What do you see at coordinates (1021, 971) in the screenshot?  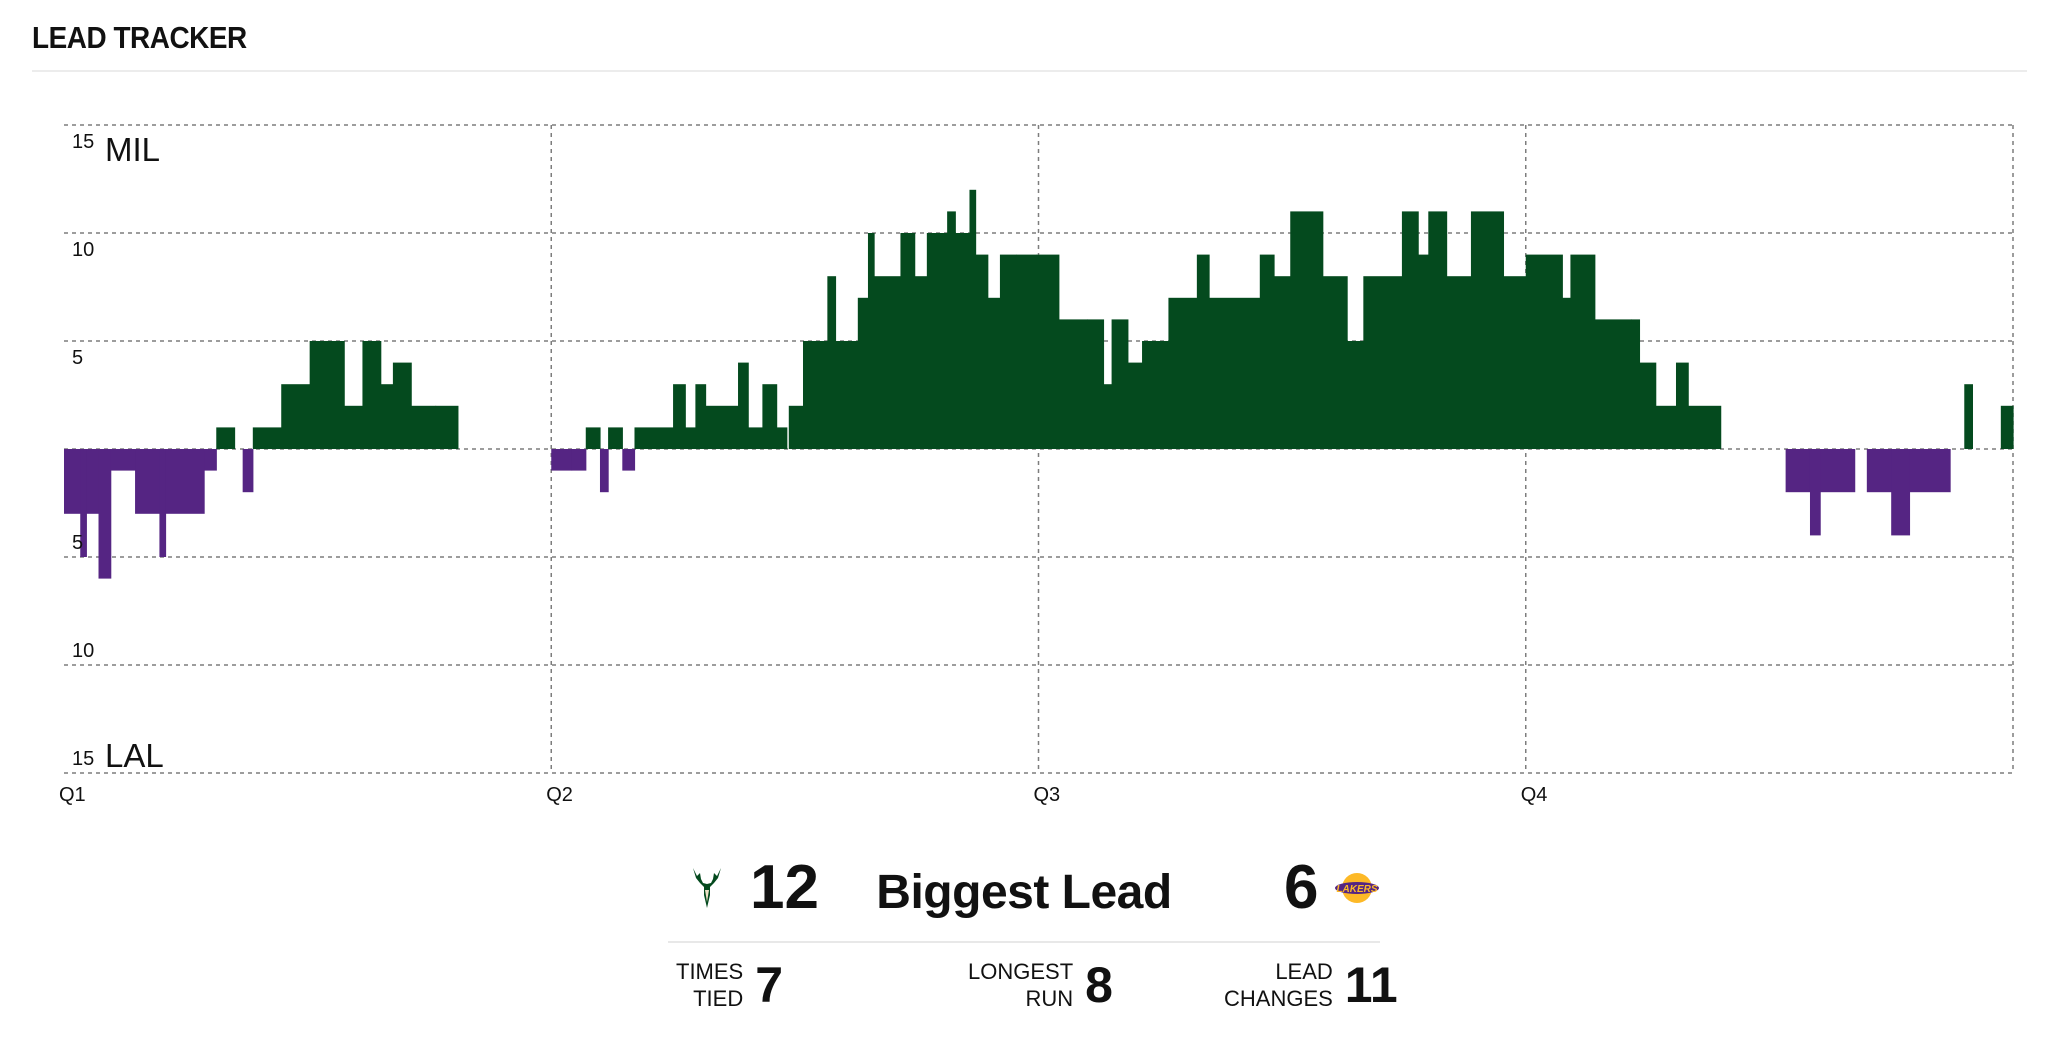 I see `longest-run-label-line-1: LONGEST` at bounding box center [1021, 971].